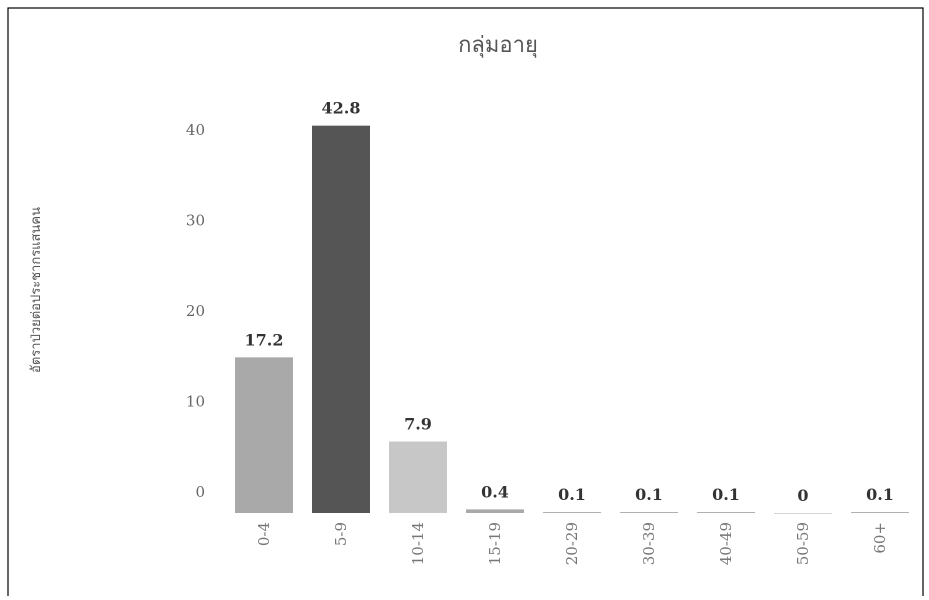  What do you see at coordinates (264, 339) in the screenshot?
I see `value-label: 17.2` at bounding box center [264, 339].